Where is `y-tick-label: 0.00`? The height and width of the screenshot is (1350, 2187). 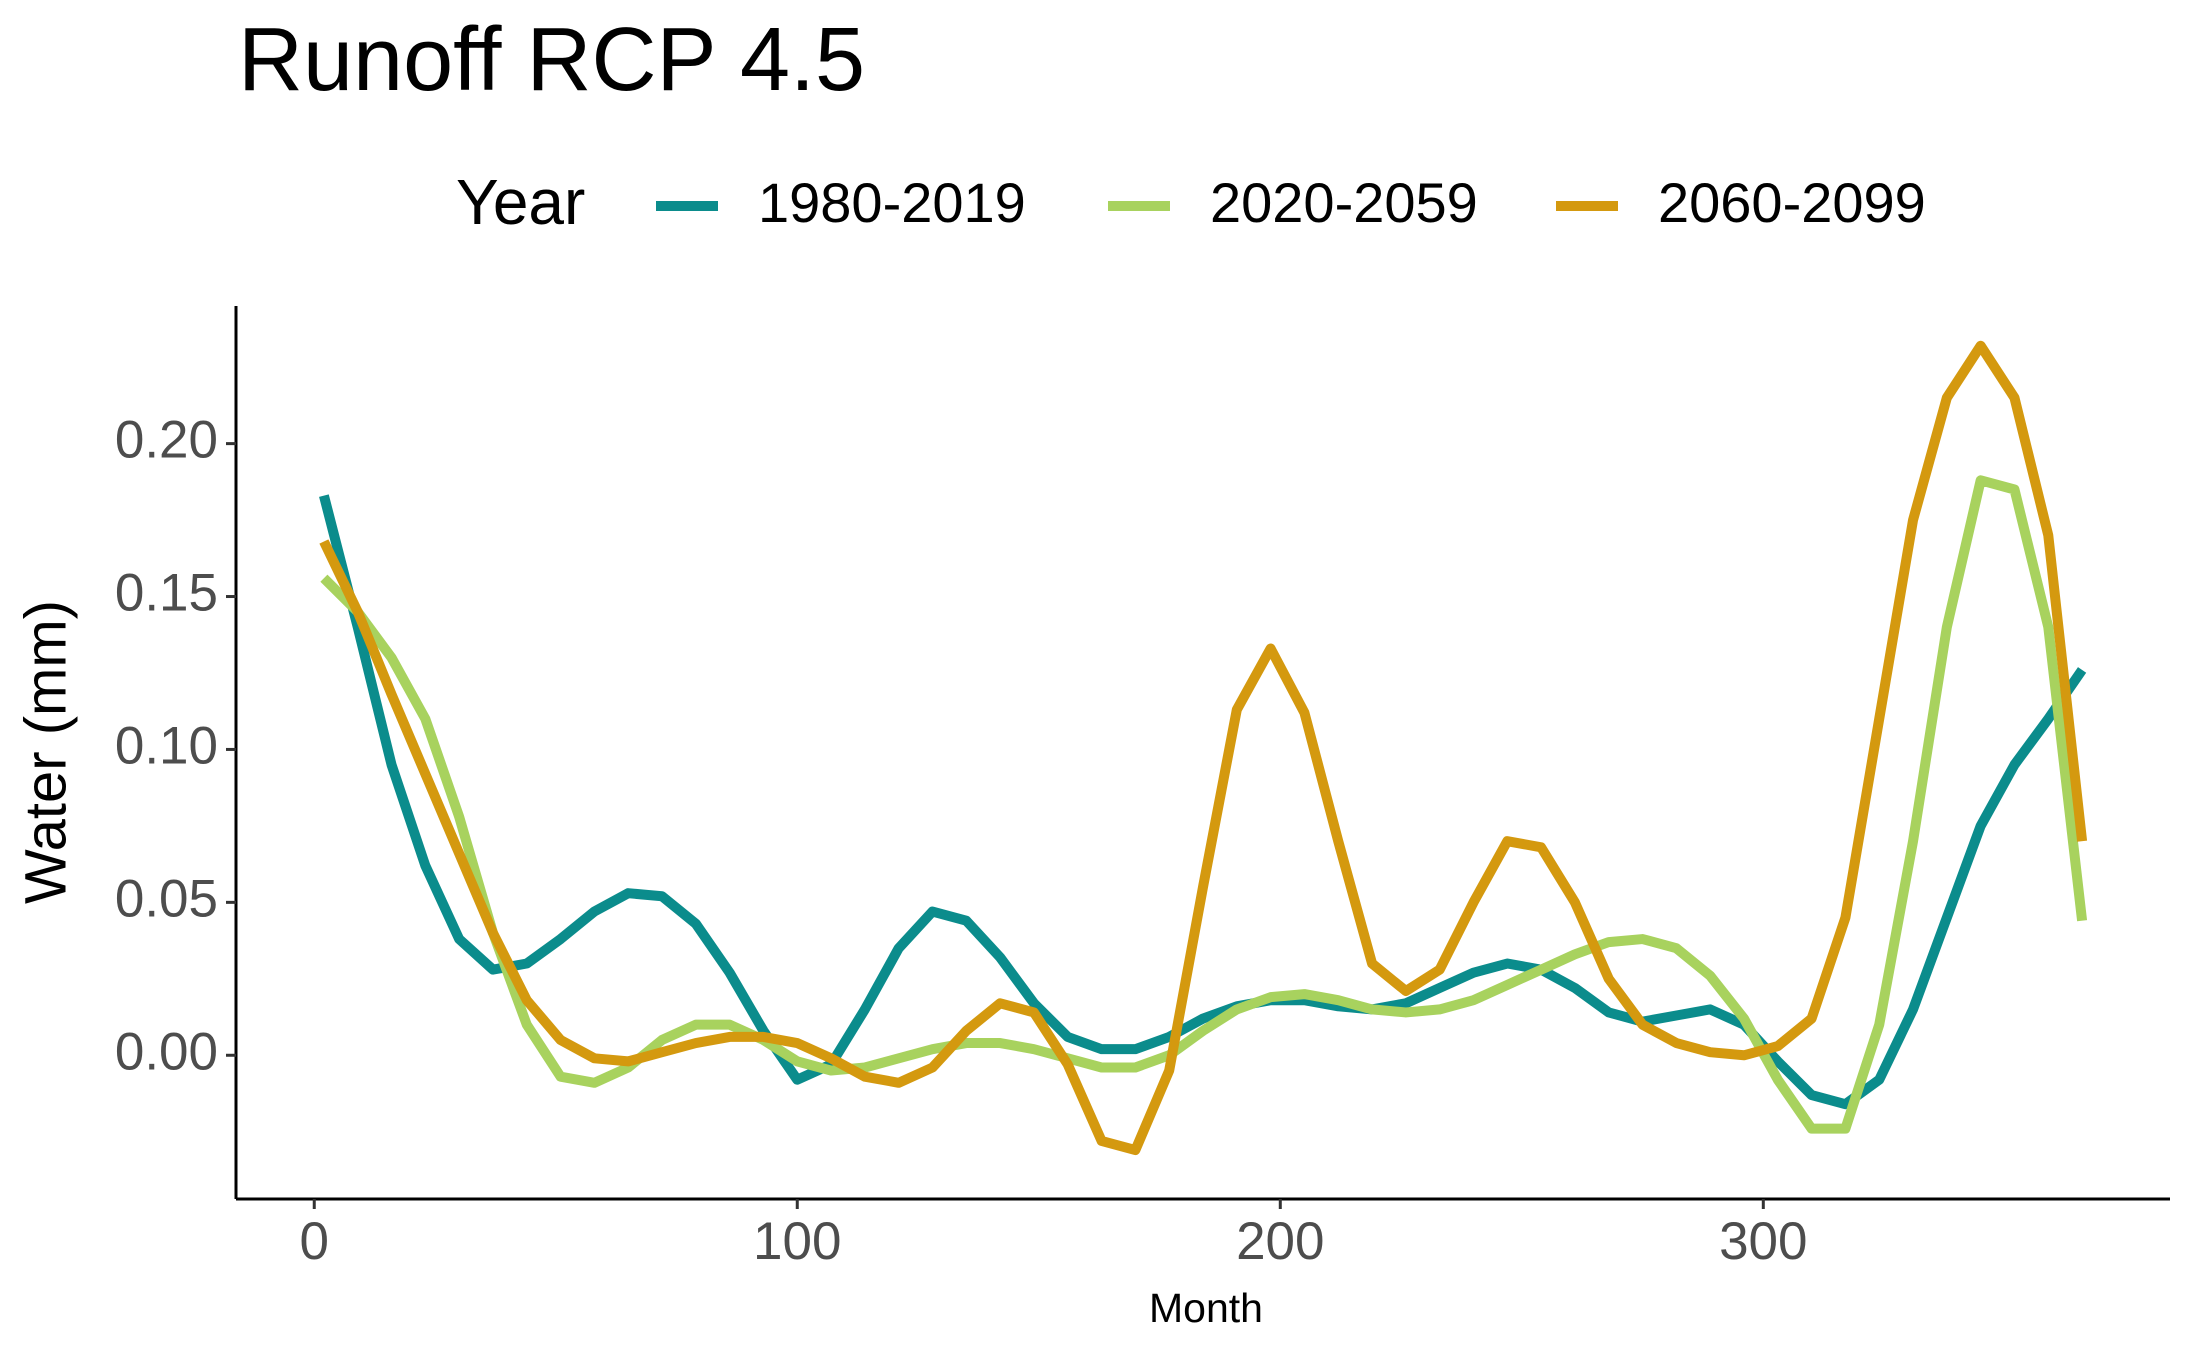
y-tick-label: 0.00 is located at coordinates (166, 1051).